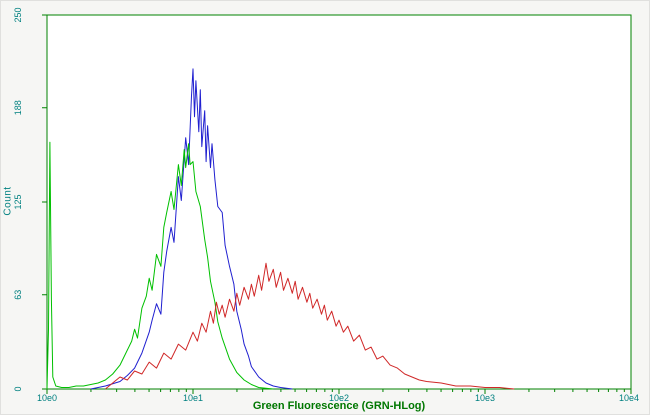 This screenshot has height=415, width=650. Describe the element at coordinates (339, 398) in the screenshot. I see `x-tick-label: 10e2` at that location.